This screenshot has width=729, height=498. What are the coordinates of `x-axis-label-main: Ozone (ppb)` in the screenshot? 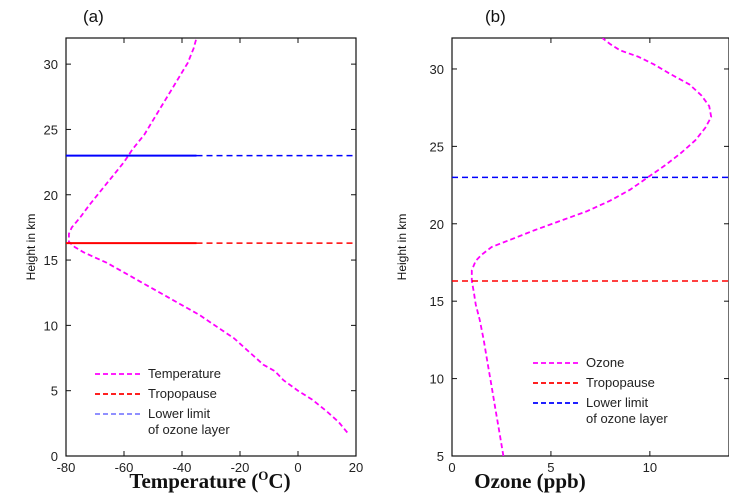 It's located at (529, 481).